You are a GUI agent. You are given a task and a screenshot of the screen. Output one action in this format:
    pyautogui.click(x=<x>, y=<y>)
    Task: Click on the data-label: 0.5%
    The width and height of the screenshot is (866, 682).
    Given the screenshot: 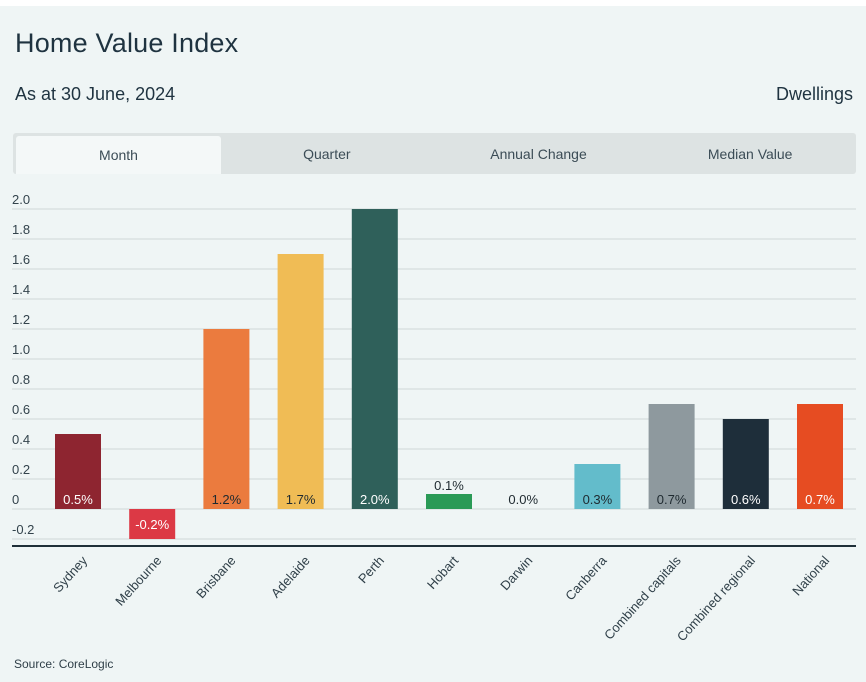 What is the action you would take?
    pyautogui.click(x=78, y=499)
    